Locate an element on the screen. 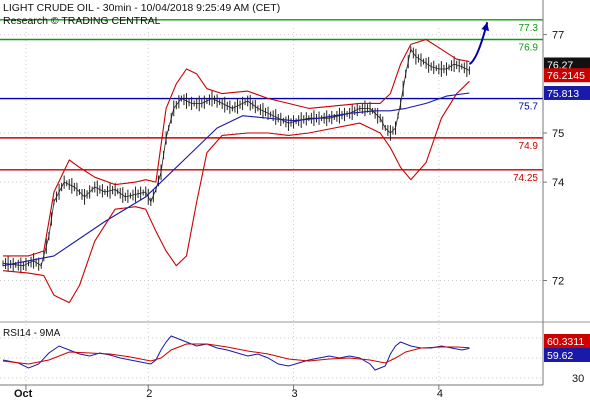 Image resolution: width=590 pixels, height=400 pixels. level-label-support: 74.9 is located at coordinates (529, 146).